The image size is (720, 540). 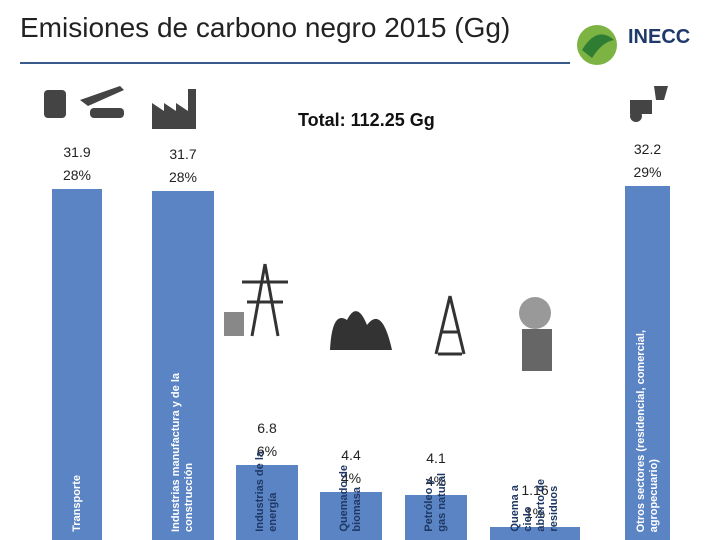 What do you see at coordinates (295, 63) in the screenshot?
I see `title-rule` at bounding box center [295, 63].